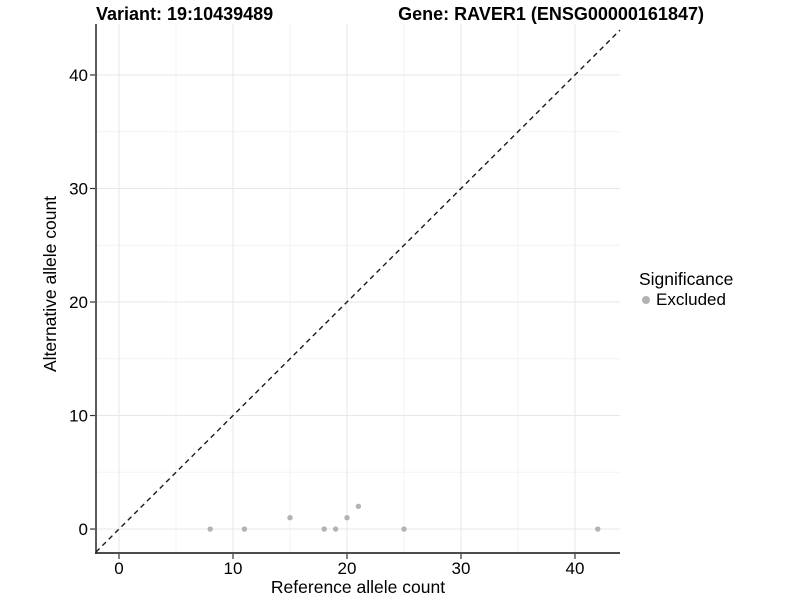 Image resolution: width=800 pixels, height=600 pixels. I want to click on legend-title: Significance, so click(686, 279).